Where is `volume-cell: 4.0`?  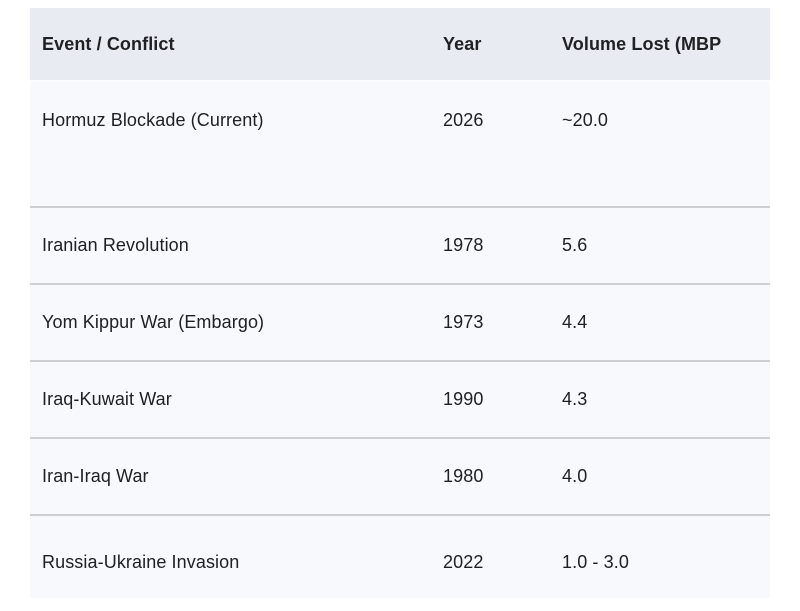
volume-cell: 4.0 is located at coordinates (575, 476).